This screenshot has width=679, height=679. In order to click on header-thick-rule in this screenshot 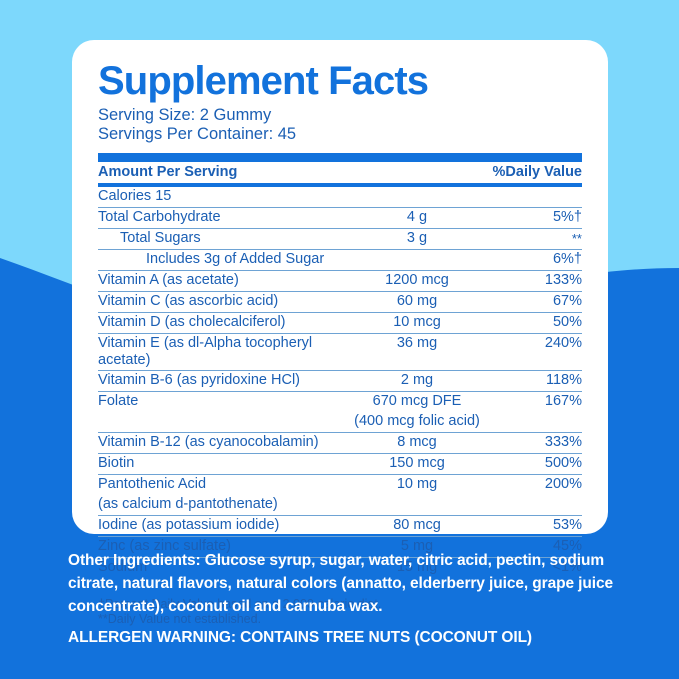, I will do `click(340, 157)`.